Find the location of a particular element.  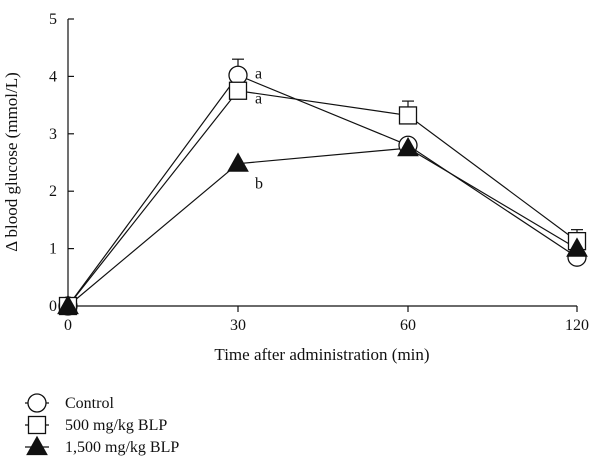

x-axis-title: Time after administration (min) is located at coordinates (321, 354).